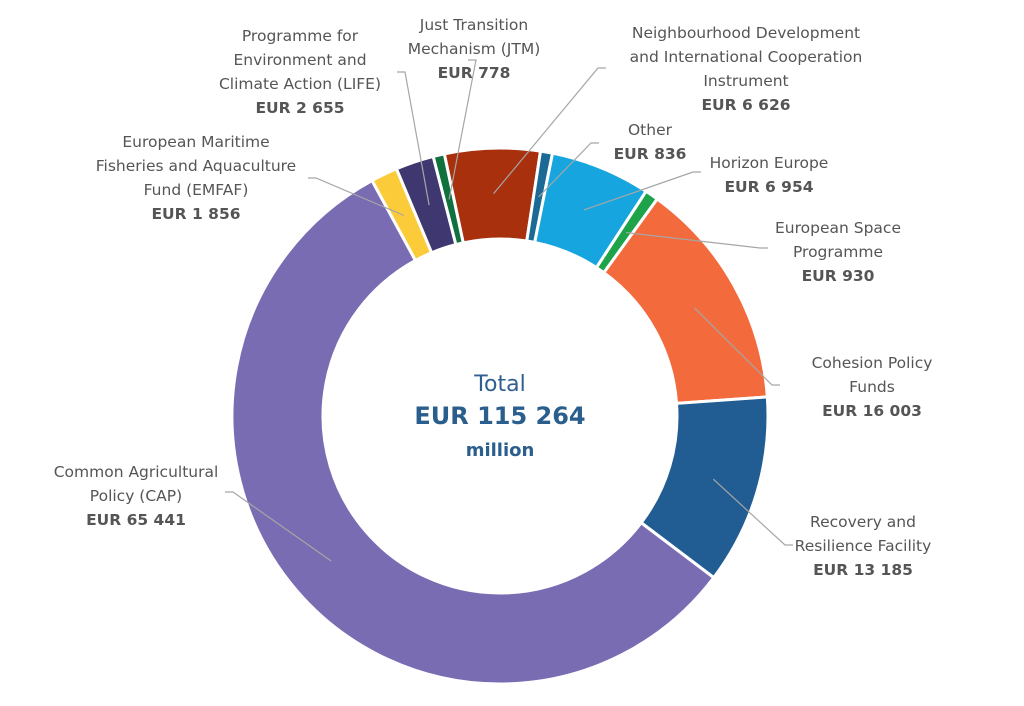 The image size is (1024, 706). I want to click on slice-label-name: Mechanism (JTM), so click(474, 49).